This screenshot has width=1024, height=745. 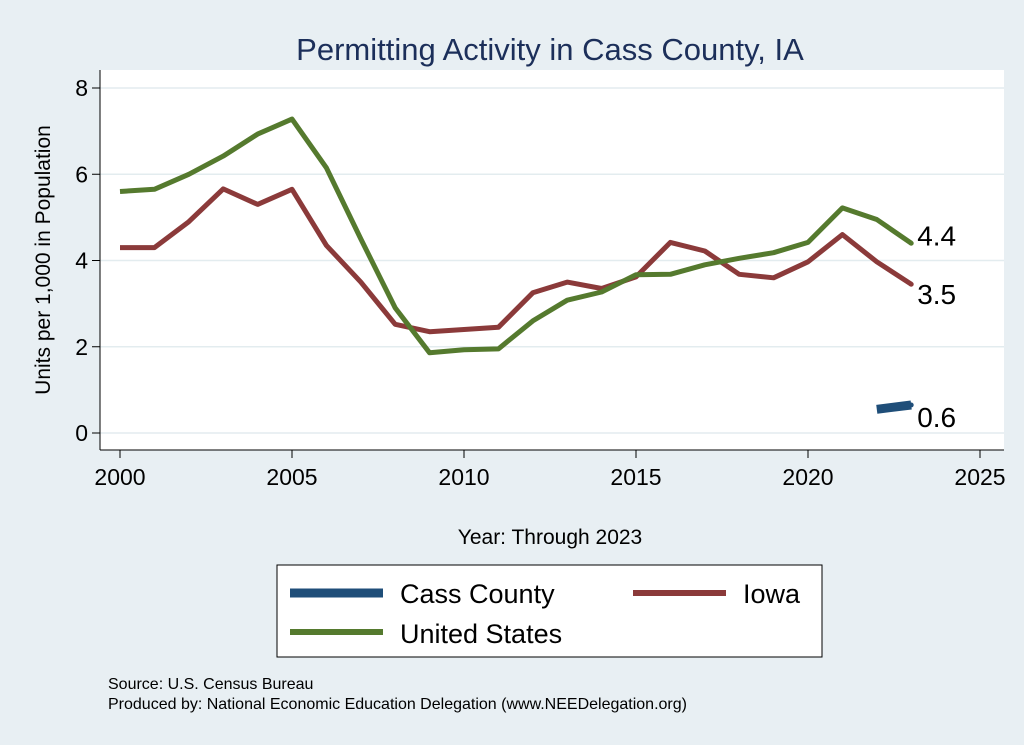 I want to click on end-label-cass-county: 0.6, so click(x=936, y=417).